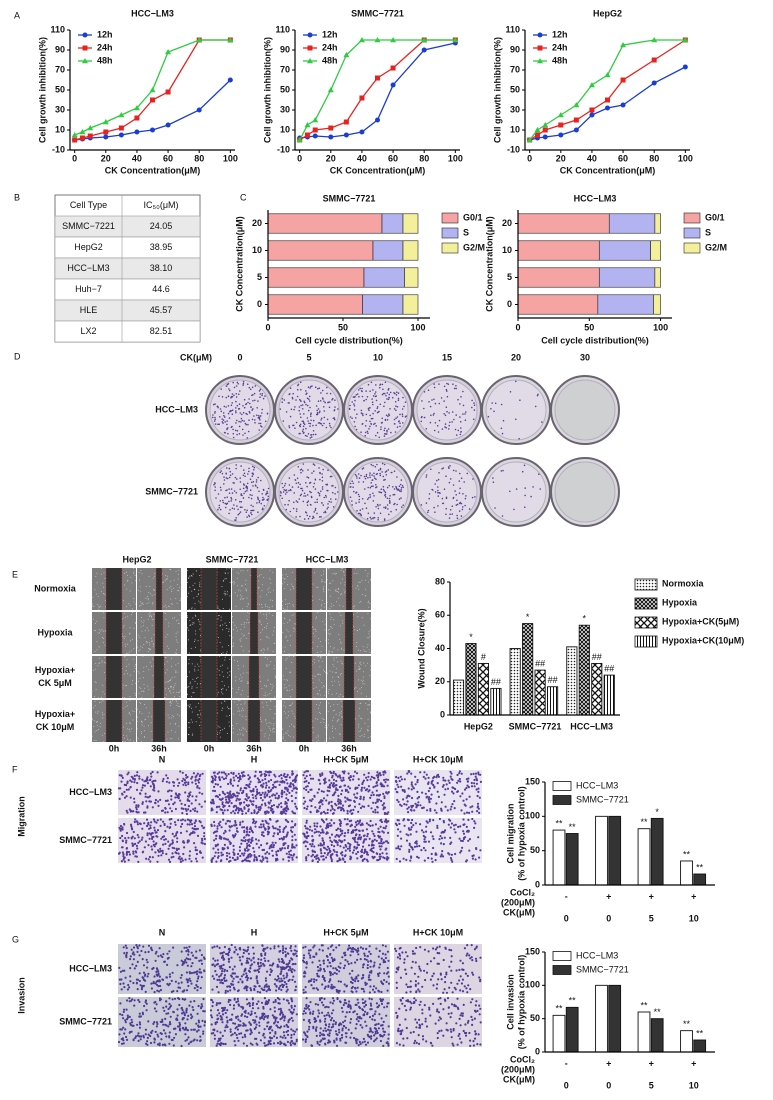  Describe the element at coordinates (521, 1002) in the screenshot. I see `y-axis-title: (% of hypoxia control)` at that location.